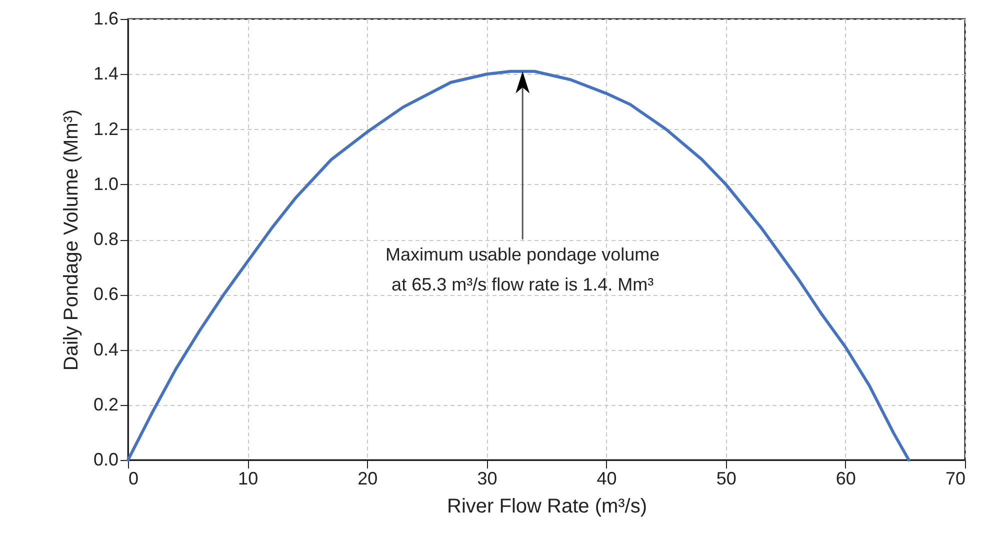 The width and height of the screenshot is (981, 542). Describe the element at coordinates (726, 478) in the screenshot. I see `x-tick-label: 50` at that location.